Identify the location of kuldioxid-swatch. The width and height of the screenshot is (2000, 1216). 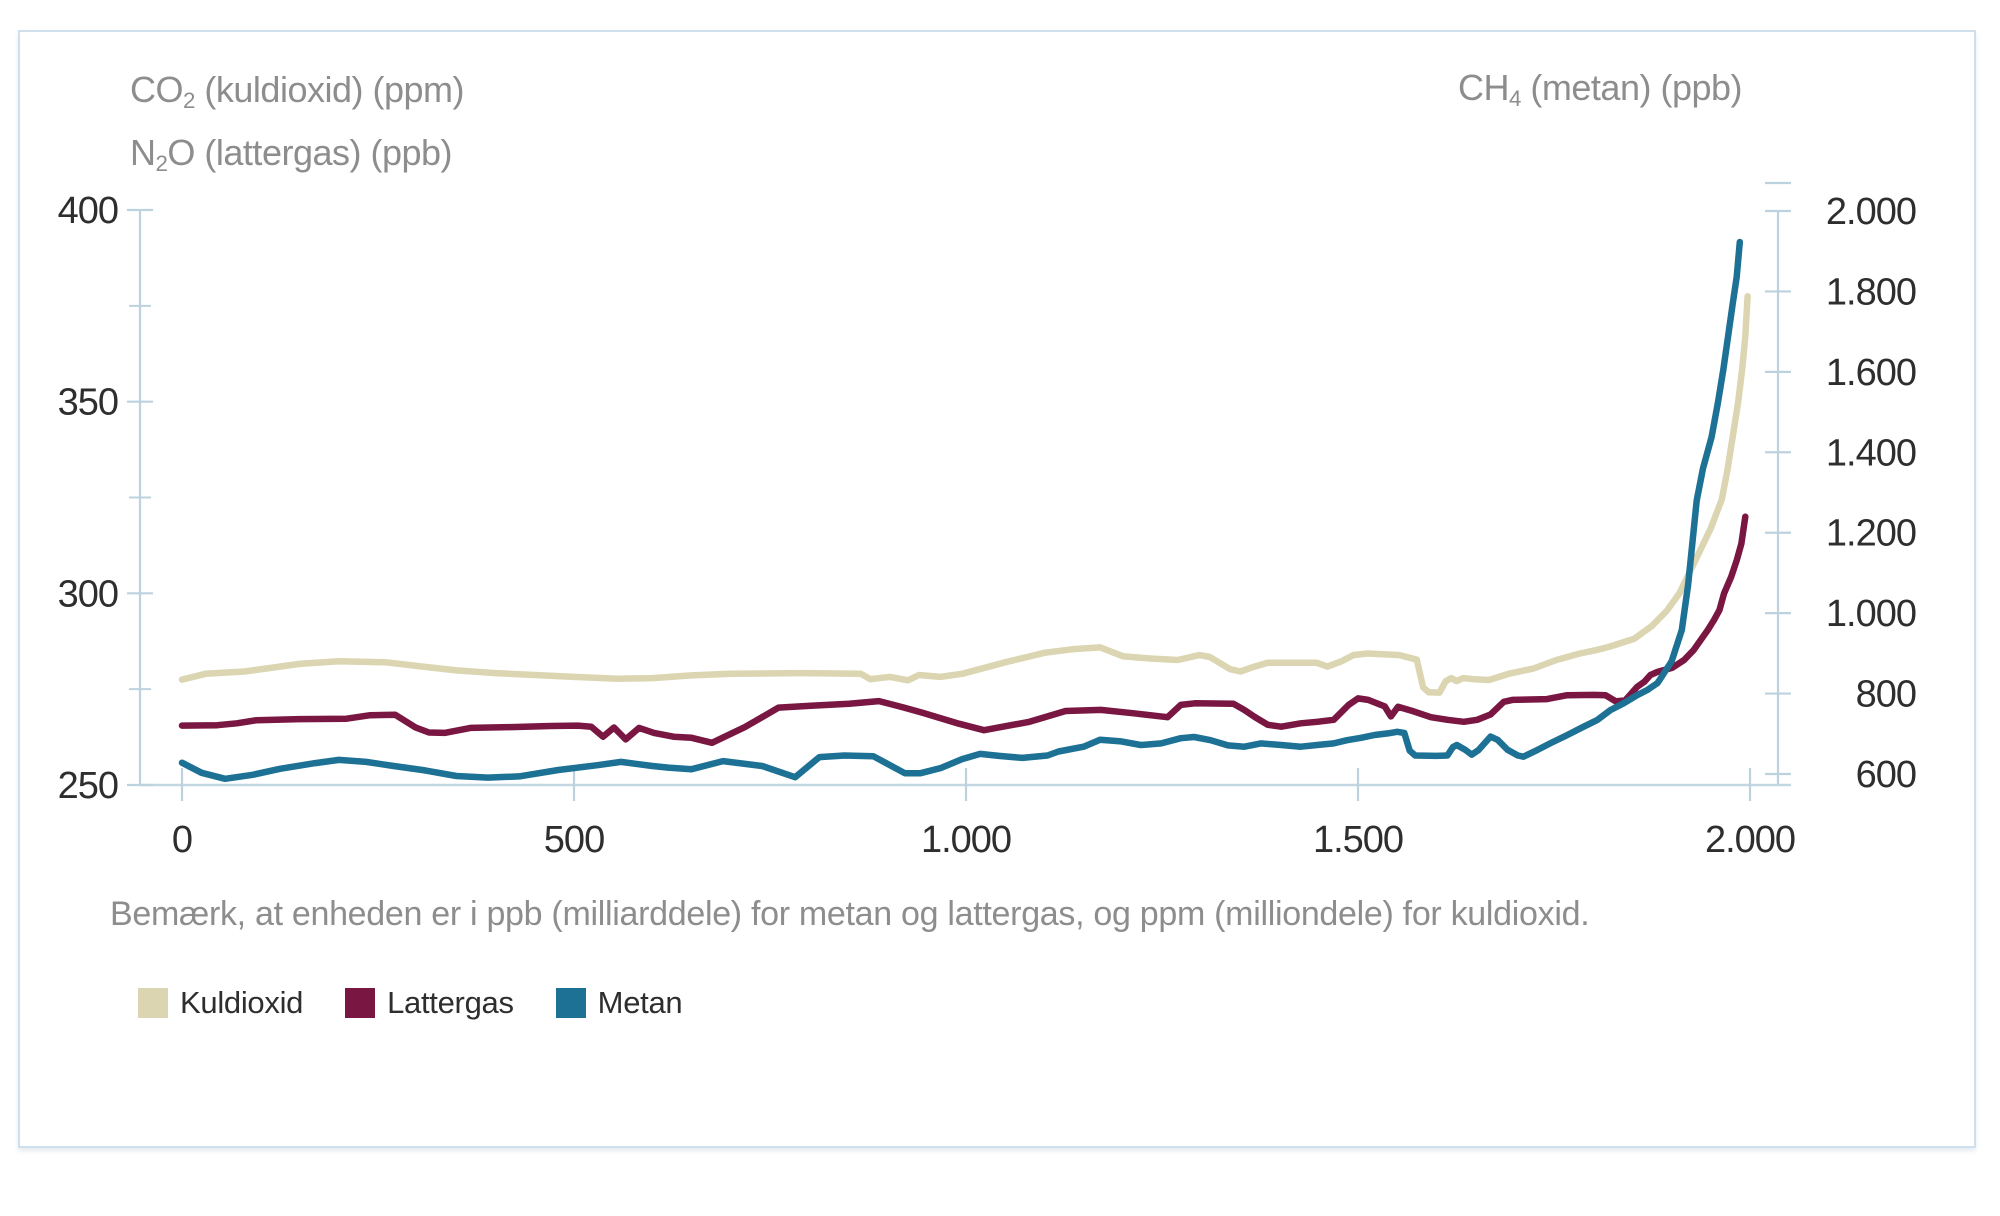
(153, 1003).